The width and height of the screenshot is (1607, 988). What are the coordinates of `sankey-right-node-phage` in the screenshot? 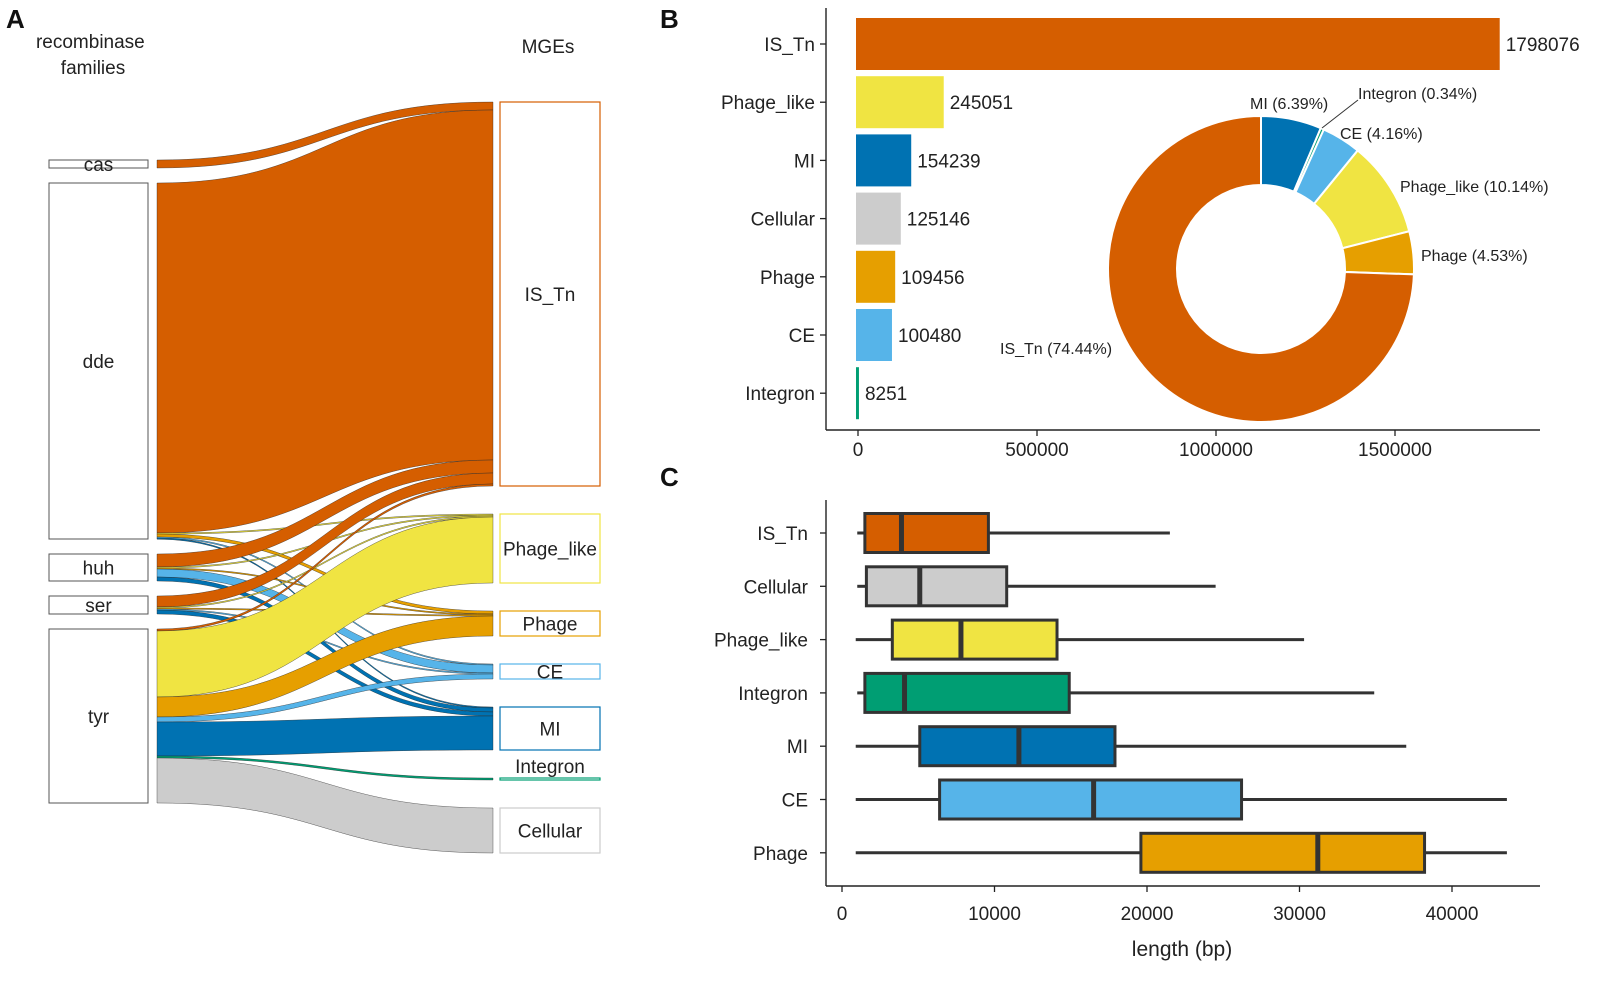 It's located at (550, 623).